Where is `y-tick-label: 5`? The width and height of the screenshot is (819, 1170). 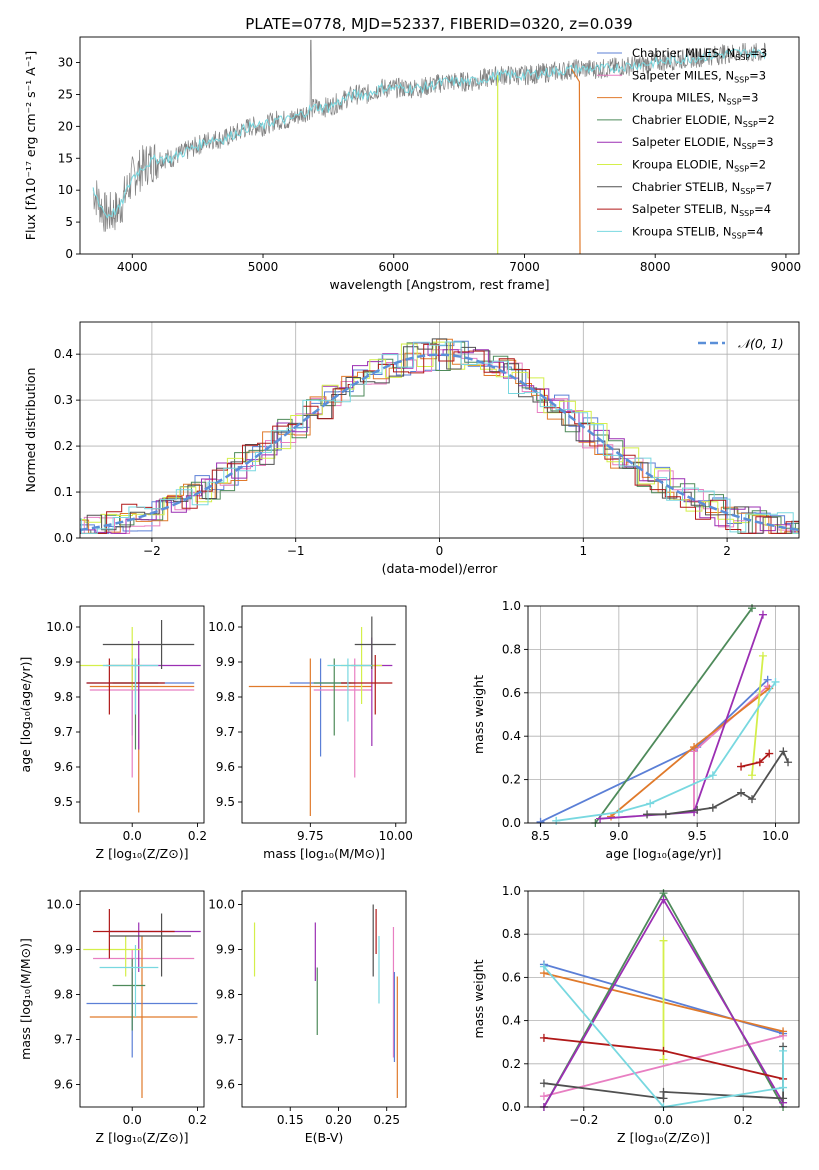
y-tick-label: 5 is located at coordinates (69, 222).